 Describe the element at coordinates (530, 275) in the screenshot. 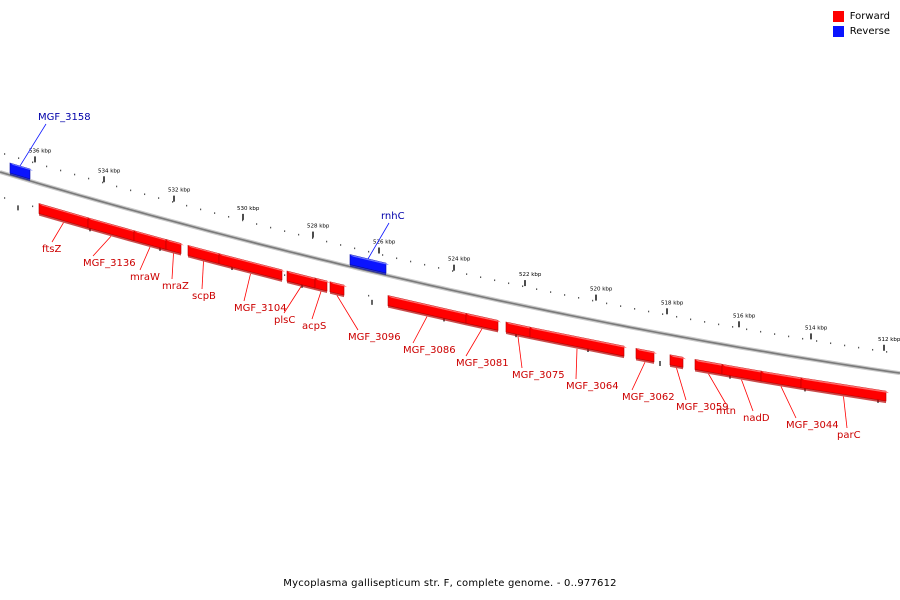

I see `scale-tick-label: 522 kbp` at that location.